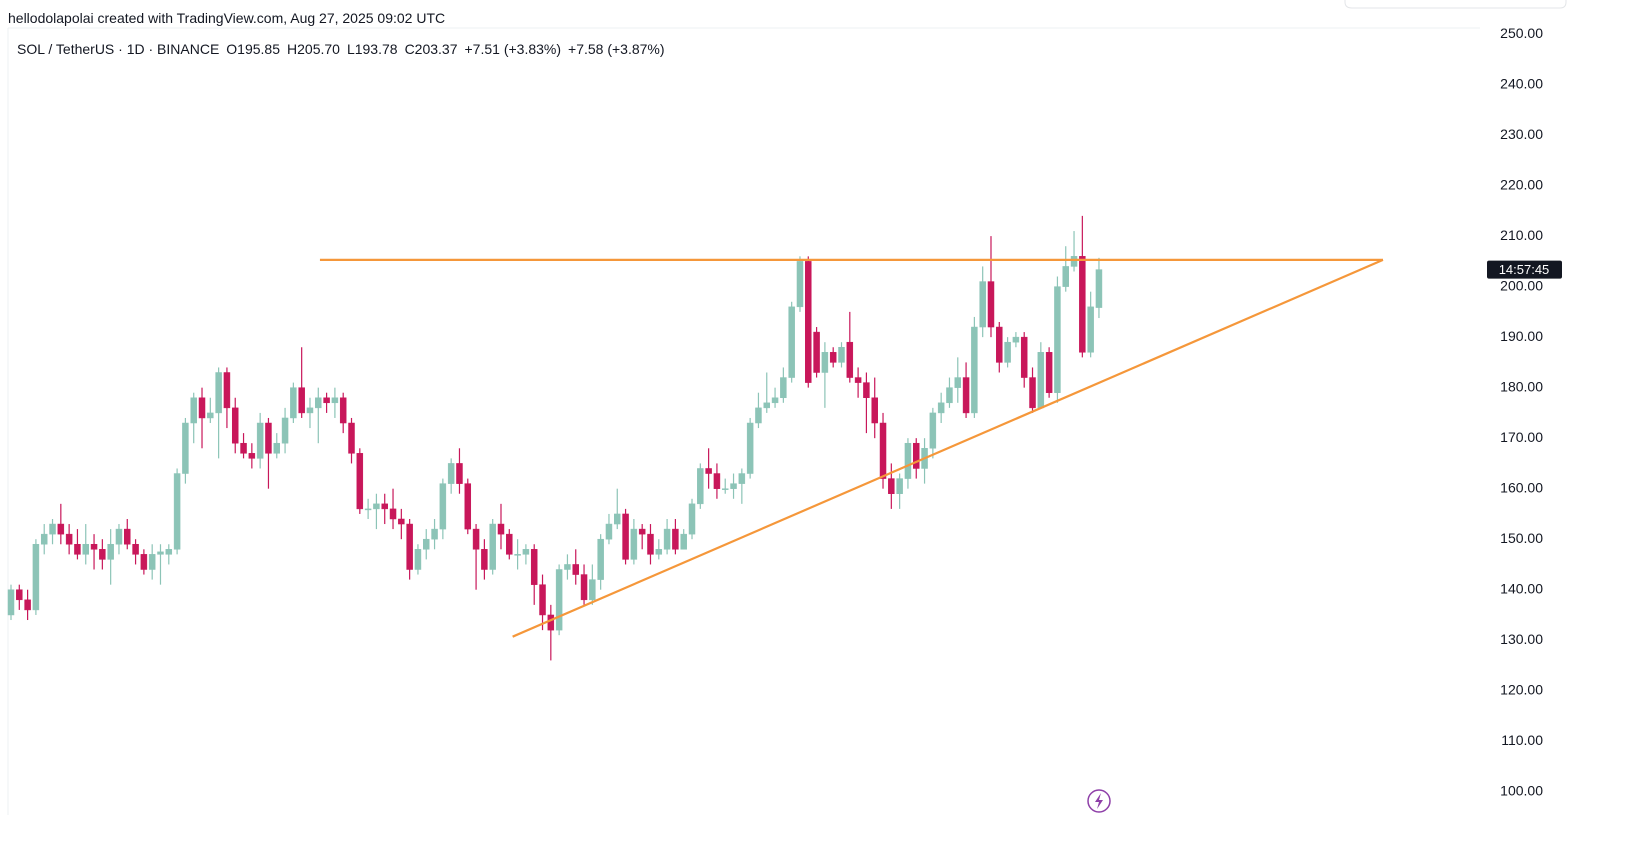 Image resolution: width=1626 pixels, height=845 pixels. Describe the element at coordinates (1521, 639) in the screenshot. I see `y-tick-label: 130.00` at that location.